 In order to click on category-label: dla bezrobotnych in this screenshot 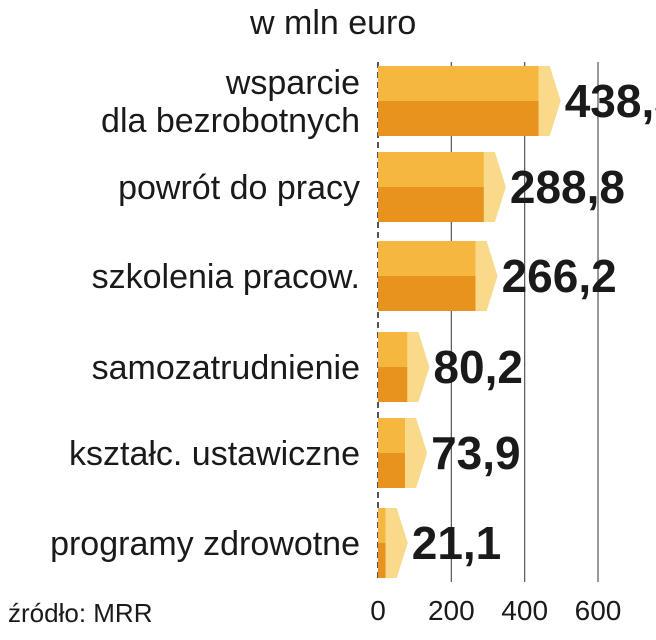, I will do `click(230, 121)`.